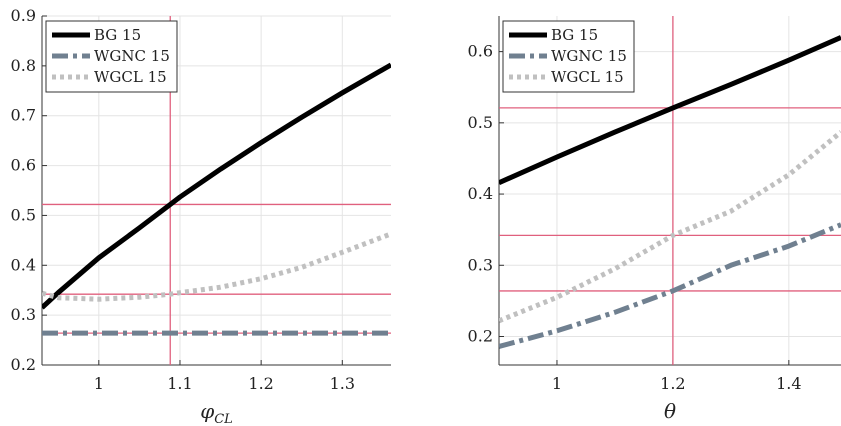 The image size is (841, 426). What do you see at coordinates (670, 411) in the screenshot?
I see `x-axis-label: θ` at bounding box center [670, 411].